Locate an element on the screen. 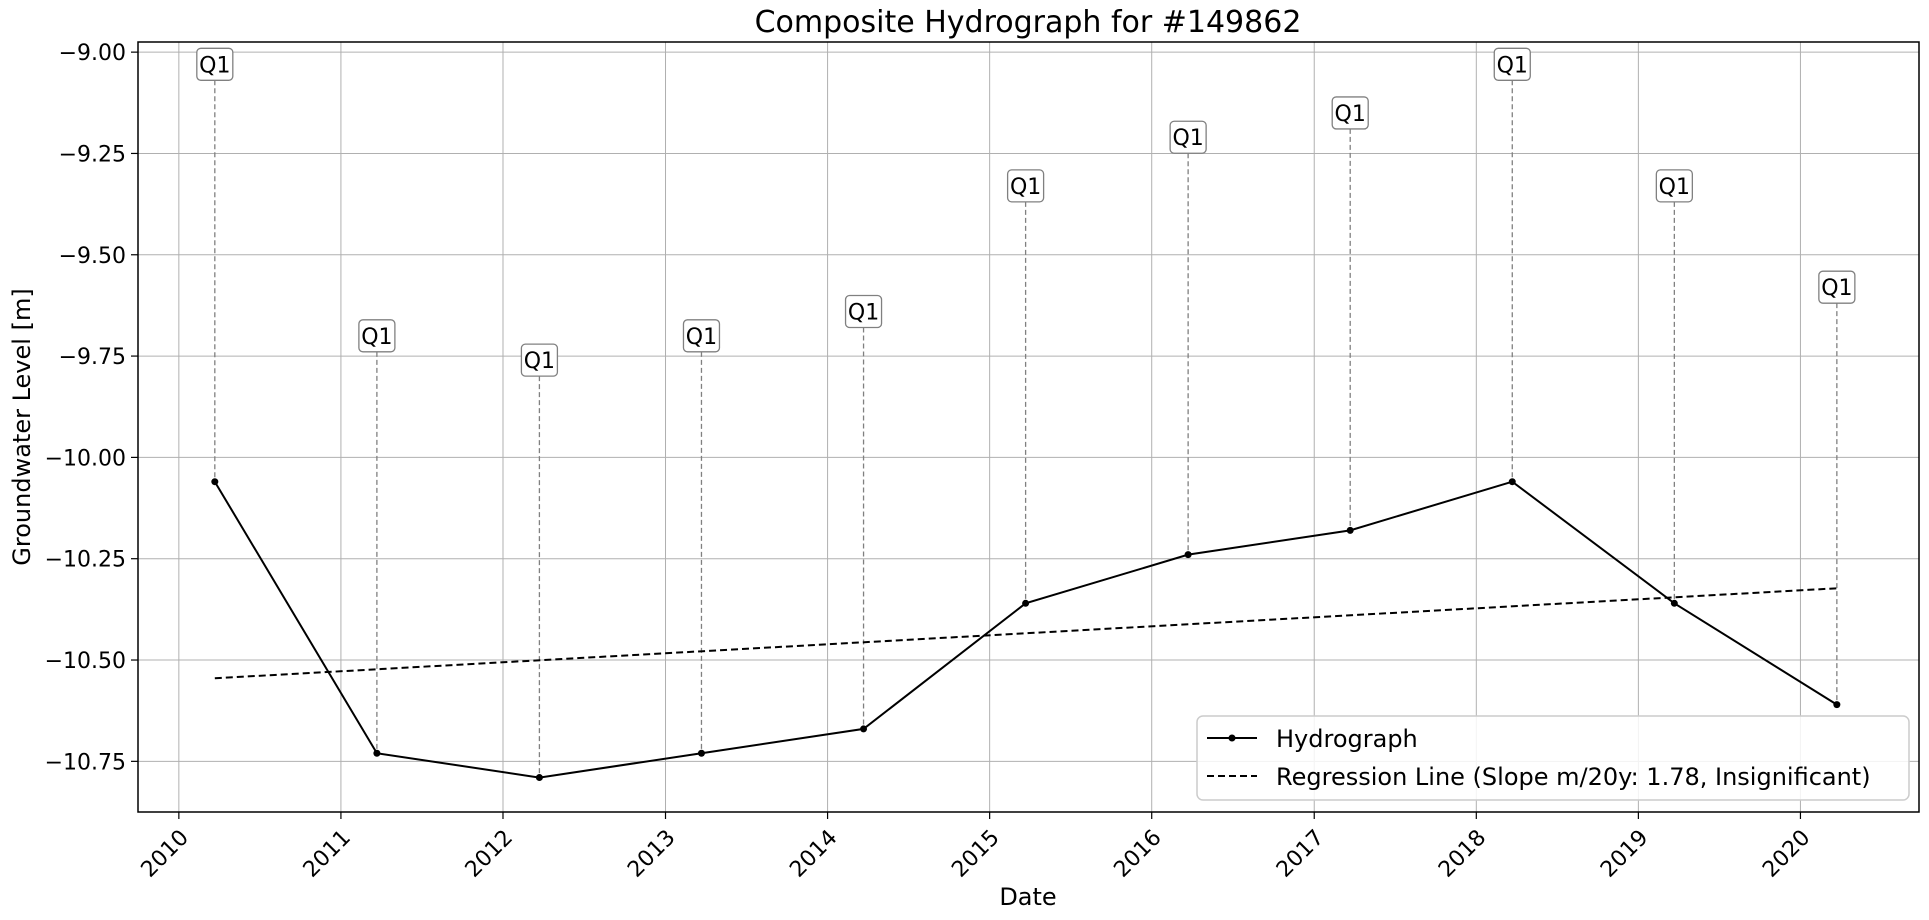 Image resolution: width=1929 pixels, height=920 pixels. x-tick-label: 2013 is located at coordinates (651, 853).